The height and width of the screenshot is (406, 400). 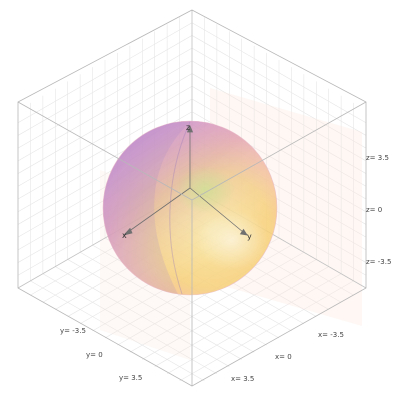 What do you see at coordinates (377, 158) in the screenshot?
I see `z-tick-label: z= 3.5` at bounding box center [377, 158].